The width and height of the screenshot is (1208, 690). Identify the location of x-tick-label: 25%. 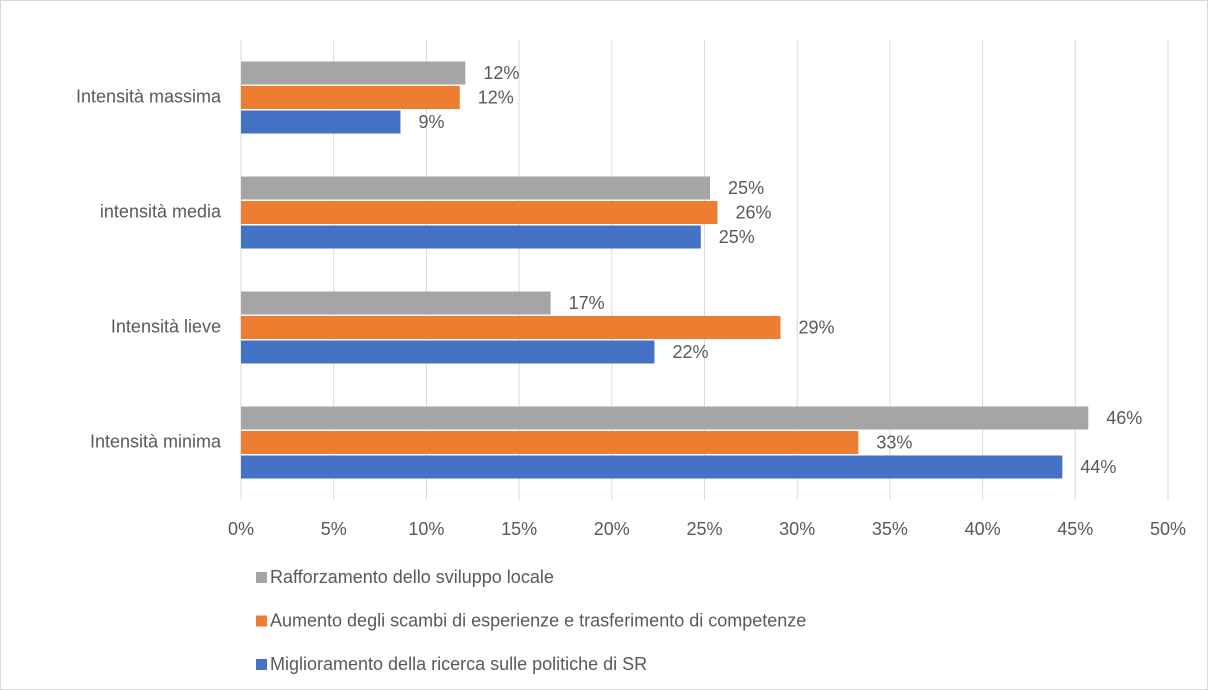
(704, 529).